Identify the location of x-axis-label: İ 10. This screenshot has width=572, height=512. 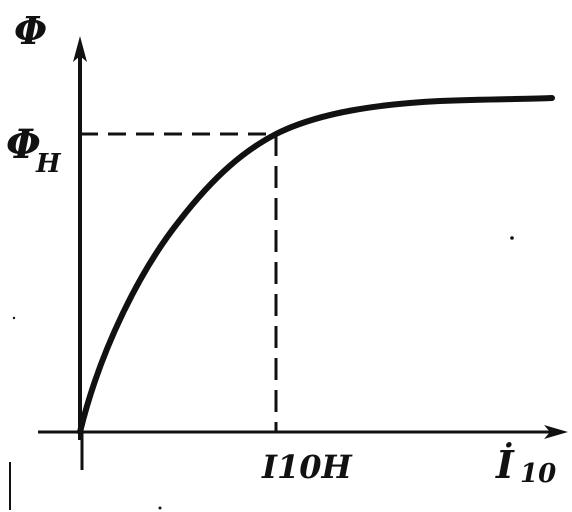
(525, 465).